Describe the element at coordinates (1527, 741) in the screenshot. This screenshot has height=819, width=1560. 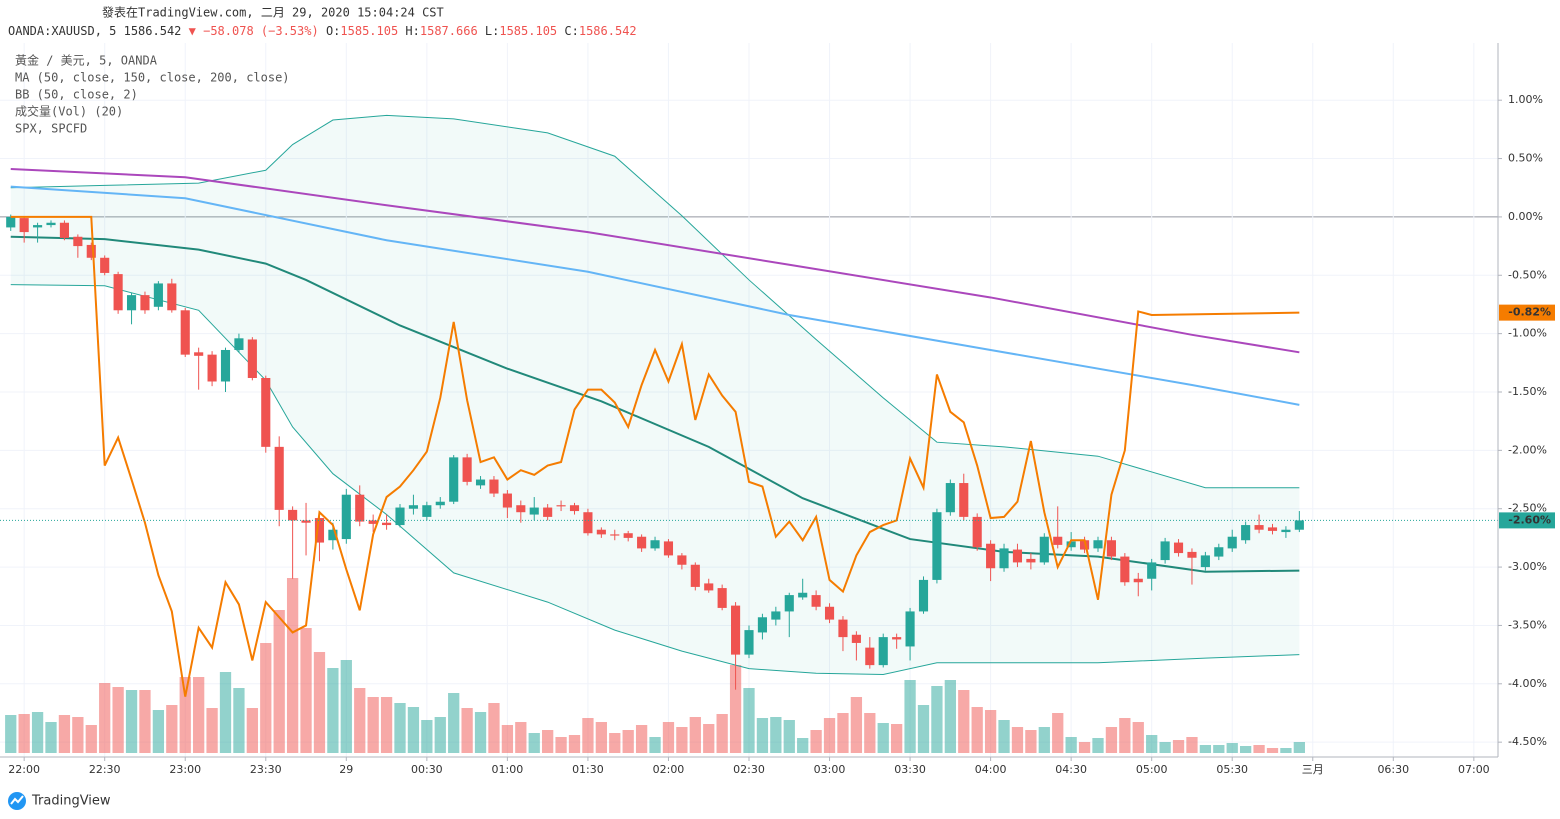
I see `y-tick-label: -4.50%` at that location.